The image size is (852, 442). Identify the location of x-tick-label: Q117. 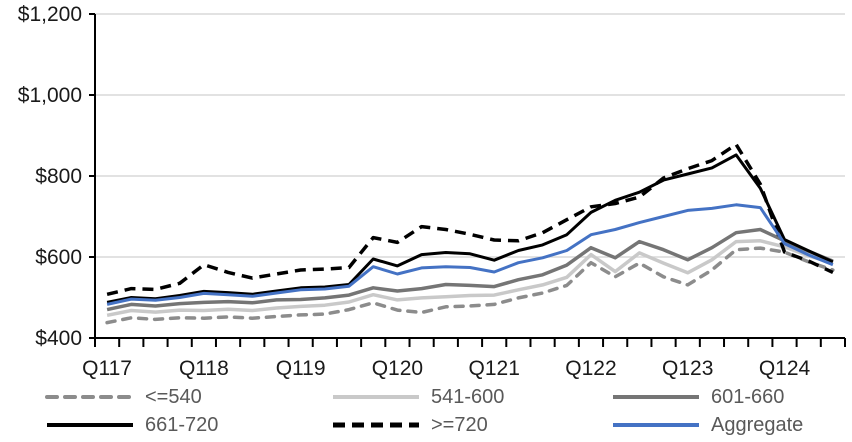
(107, 368).